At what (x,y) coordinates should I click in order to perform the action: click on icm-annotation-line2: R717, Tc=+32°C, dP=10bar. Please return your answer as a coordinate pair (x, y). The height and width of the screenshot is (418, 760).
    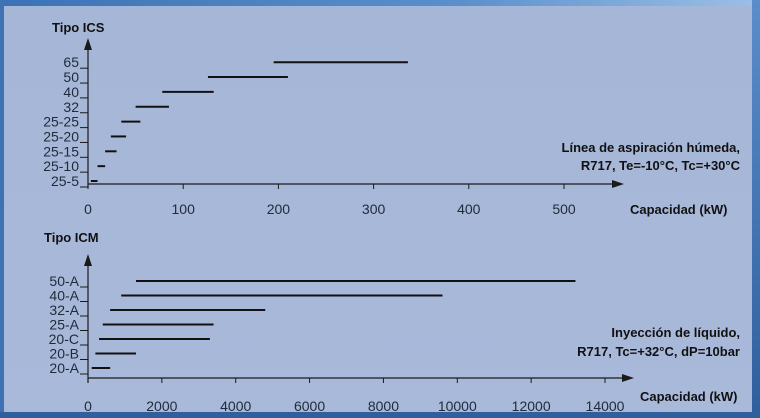
    Looking at the image, I should click on (658, 351).